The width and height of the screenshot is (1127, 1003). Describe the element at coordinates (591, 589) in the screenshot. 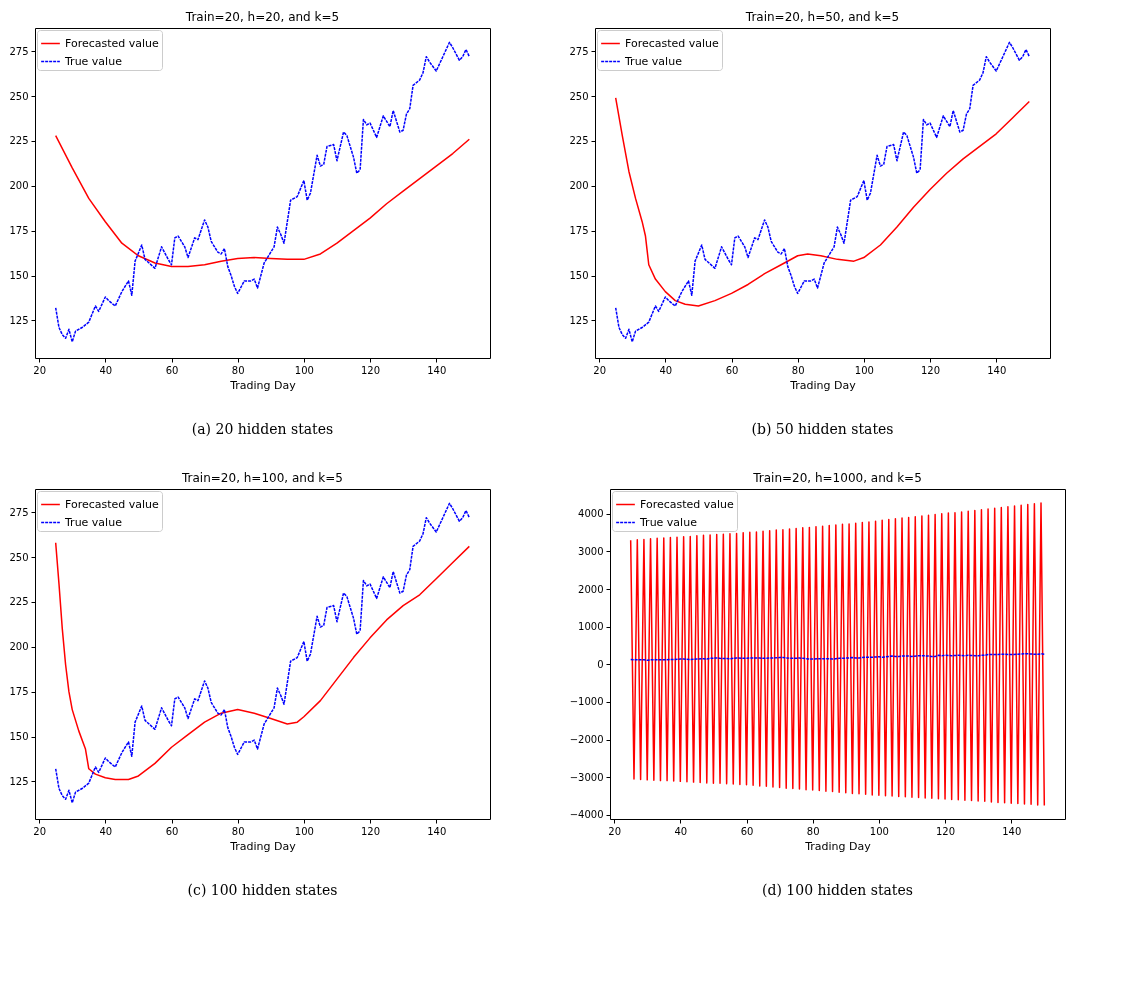

I see `y-tick-label: 2000` at that location.